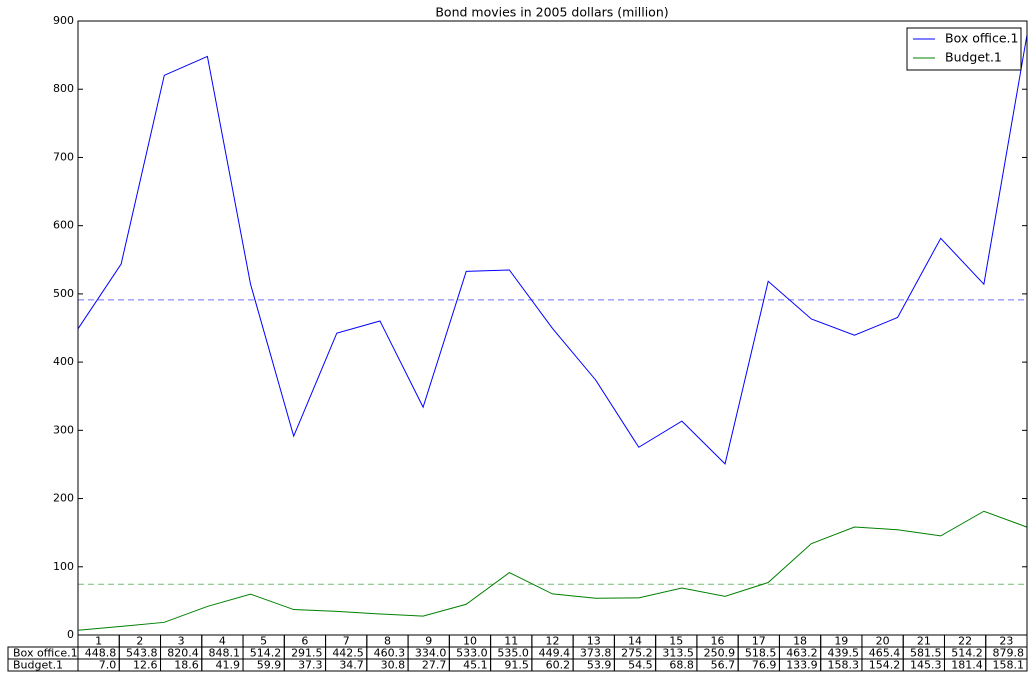  I want to click on legend: Box office.1 Budget.1, so click(964, 49).